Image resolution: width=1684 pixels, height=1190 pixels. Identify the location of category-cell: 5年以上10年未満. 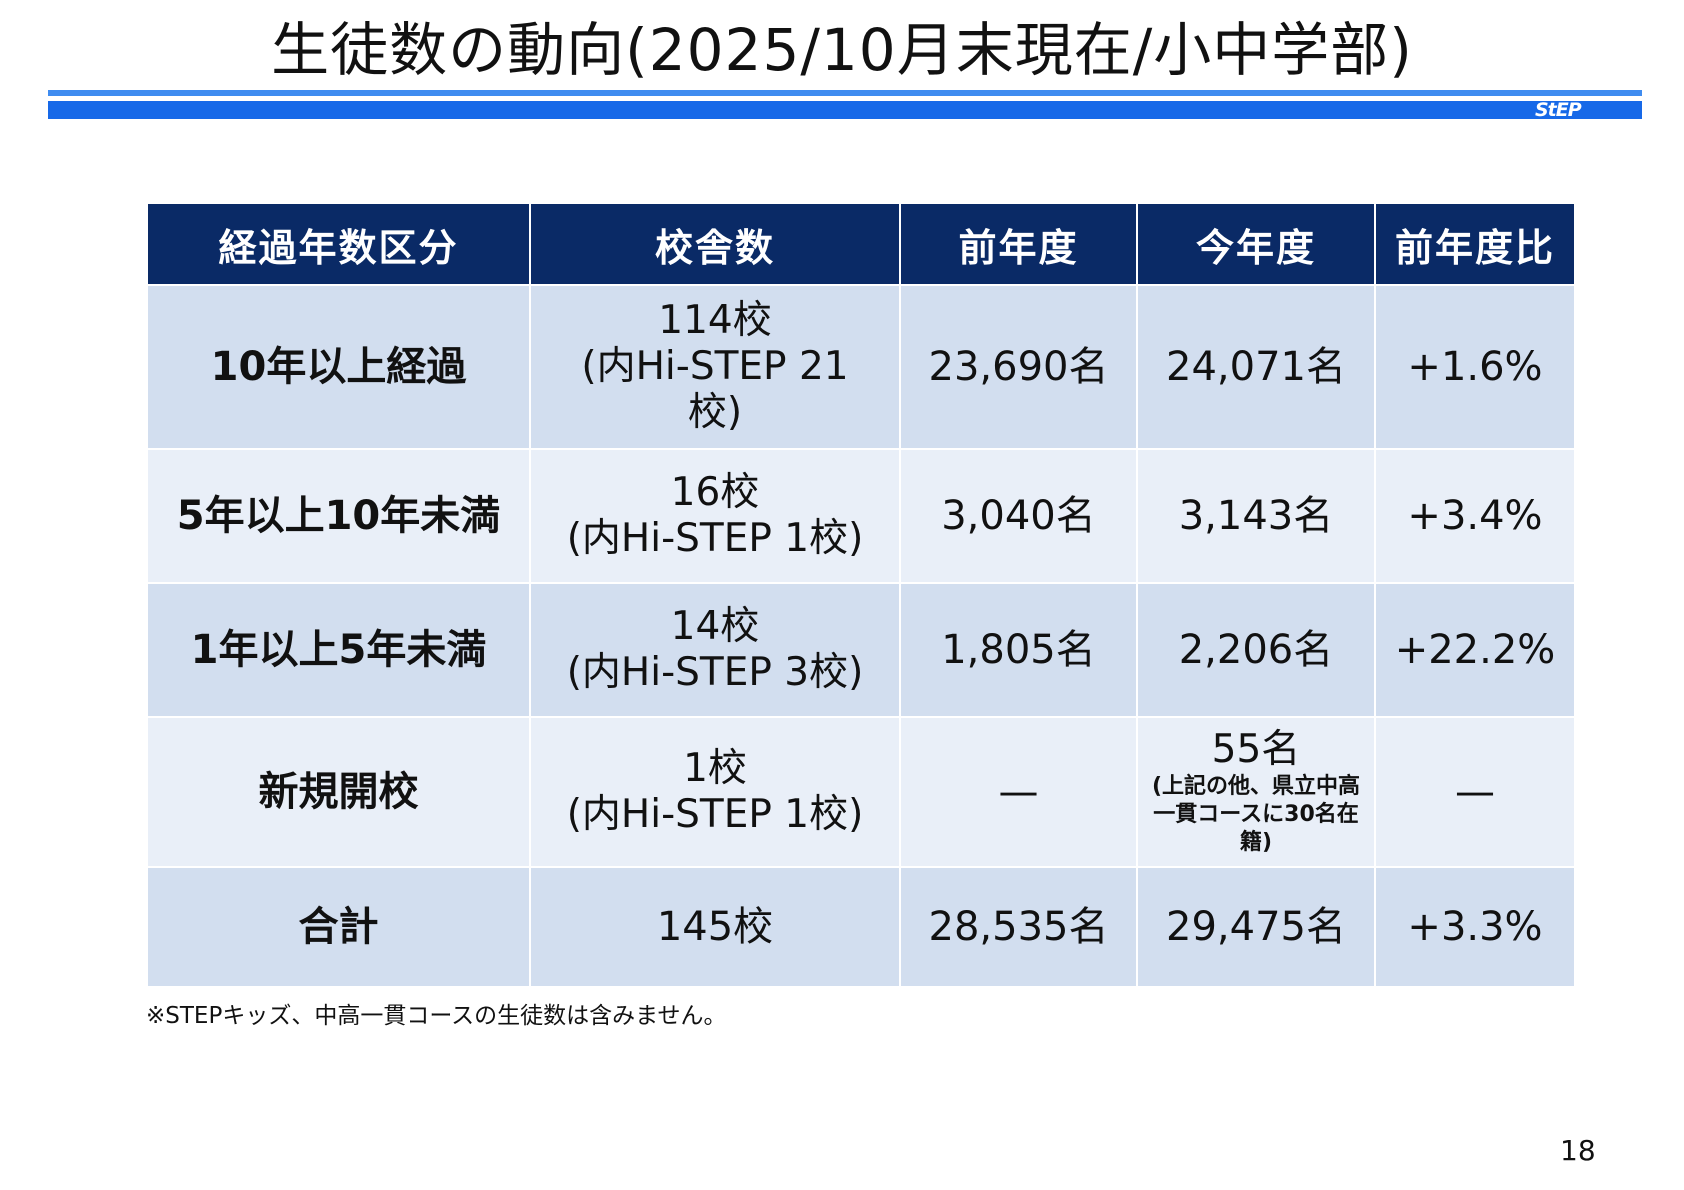
(338, 516).